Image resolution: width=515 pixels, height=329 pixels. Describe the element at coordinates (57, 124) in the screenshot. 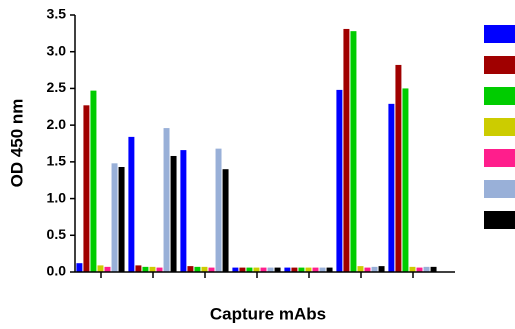

I see `y-tick-label: 2.0` at that location.